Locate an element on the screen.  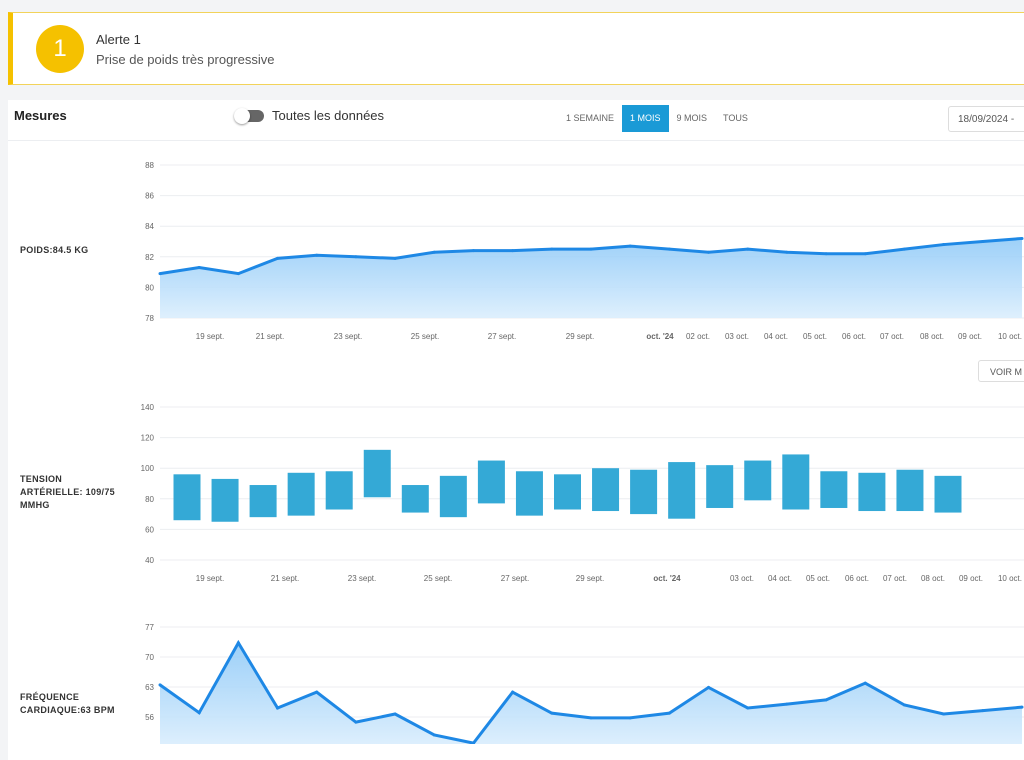
range-9-months: 9 MOIS is located at coordinates (692, 118).